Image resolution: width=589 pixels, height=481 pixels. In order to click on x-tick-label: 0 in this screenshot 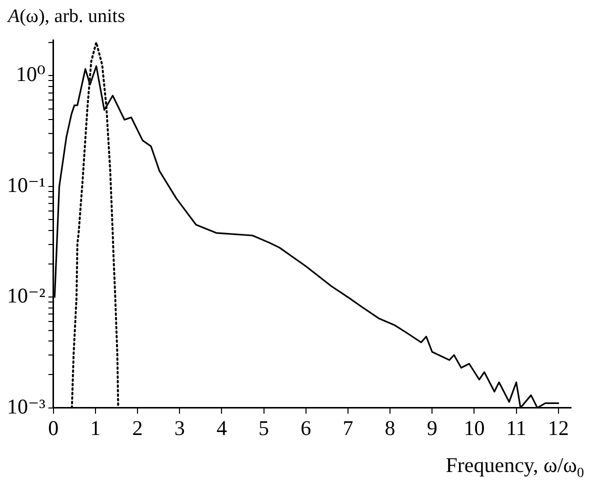, I will do `click(53, 428)`.